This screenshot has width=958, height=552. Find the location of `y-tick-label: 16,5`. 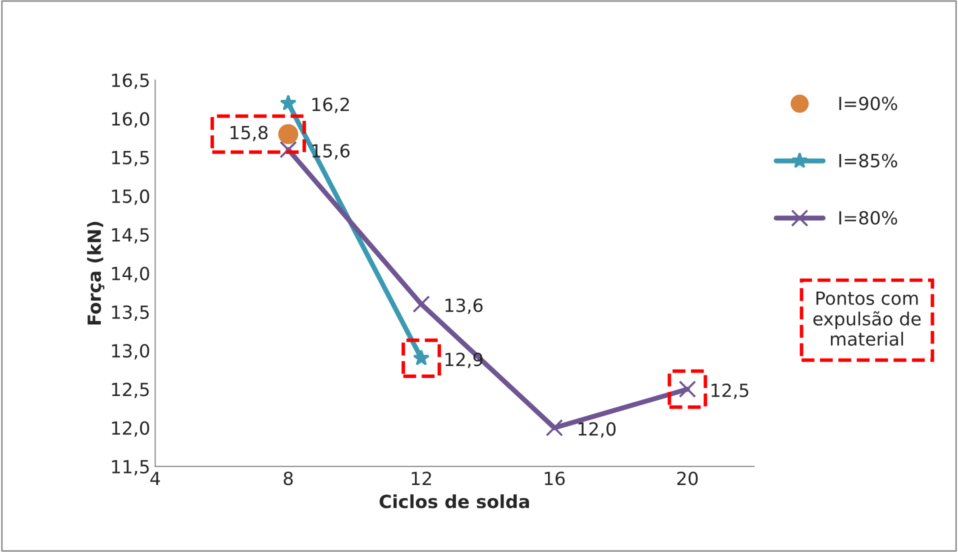

y-tick-label: 16,5 is located at coordinates (130, 81).